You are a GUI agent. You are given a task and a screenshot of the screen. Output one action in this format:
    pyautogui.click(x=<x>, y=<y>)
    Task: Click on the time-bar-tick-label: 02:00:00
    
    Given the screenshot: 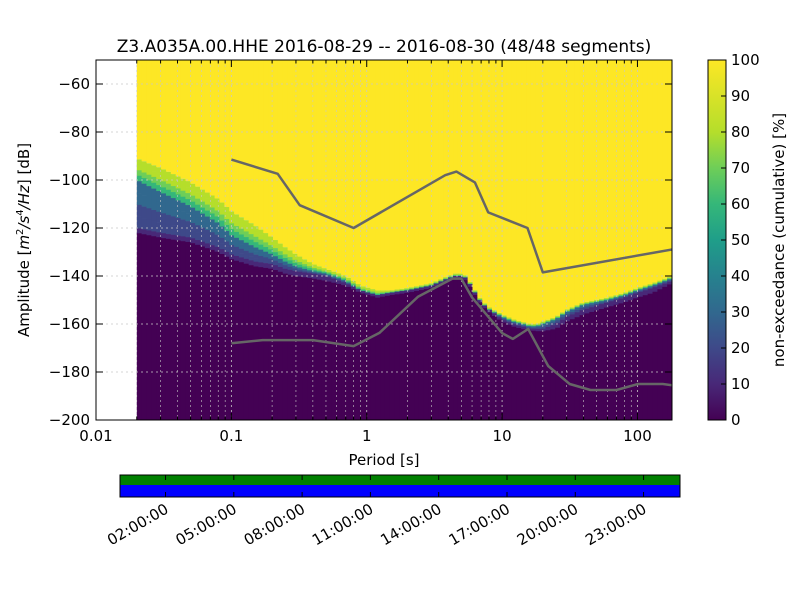 What is the action you would take?
    pyautogui.click(x=137, y=524)
    